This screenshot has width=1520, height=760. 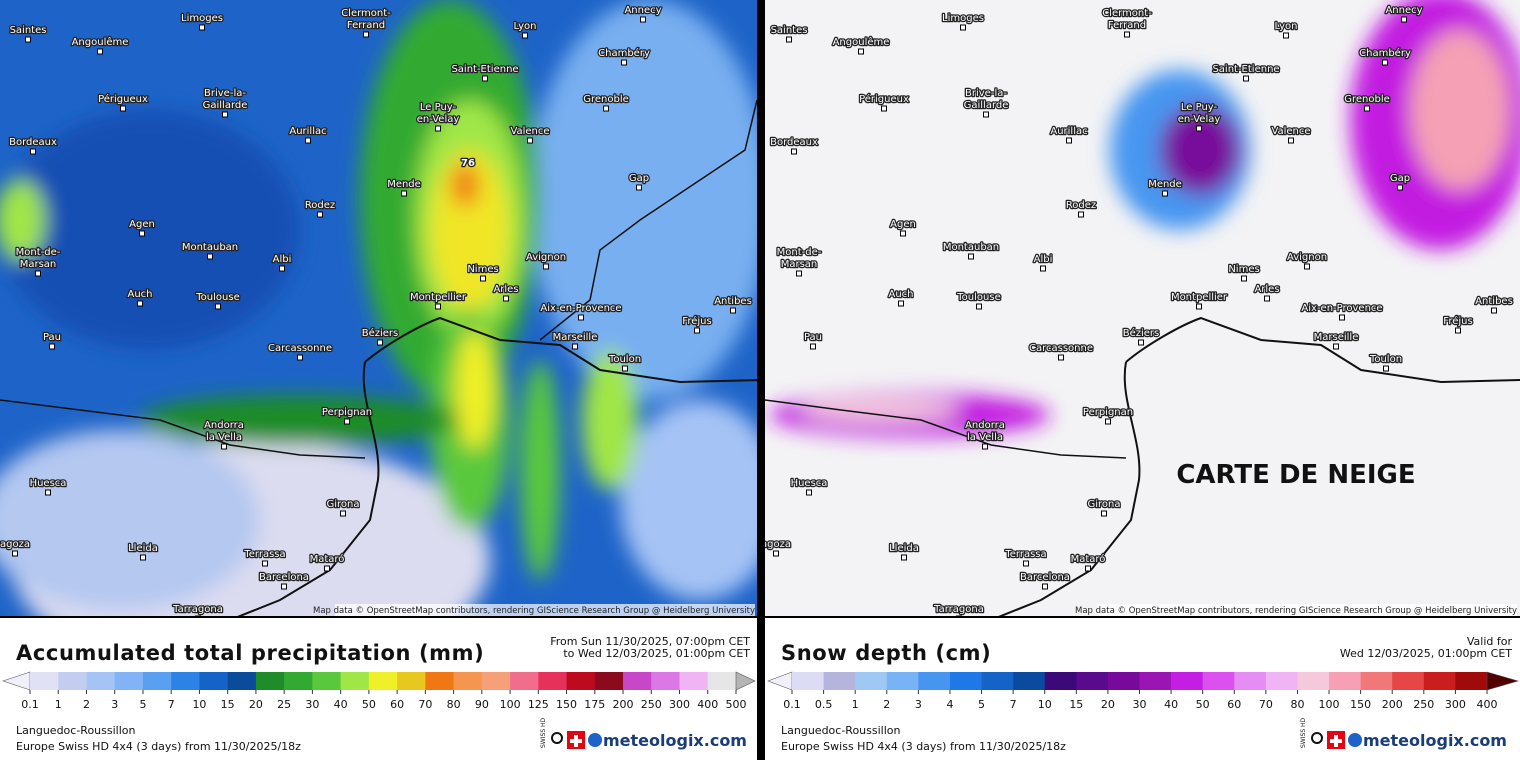 What do you see at coordinates (1317, 738) in the screenshot?
I see `search-icon` at bounding box center [1317, 738].